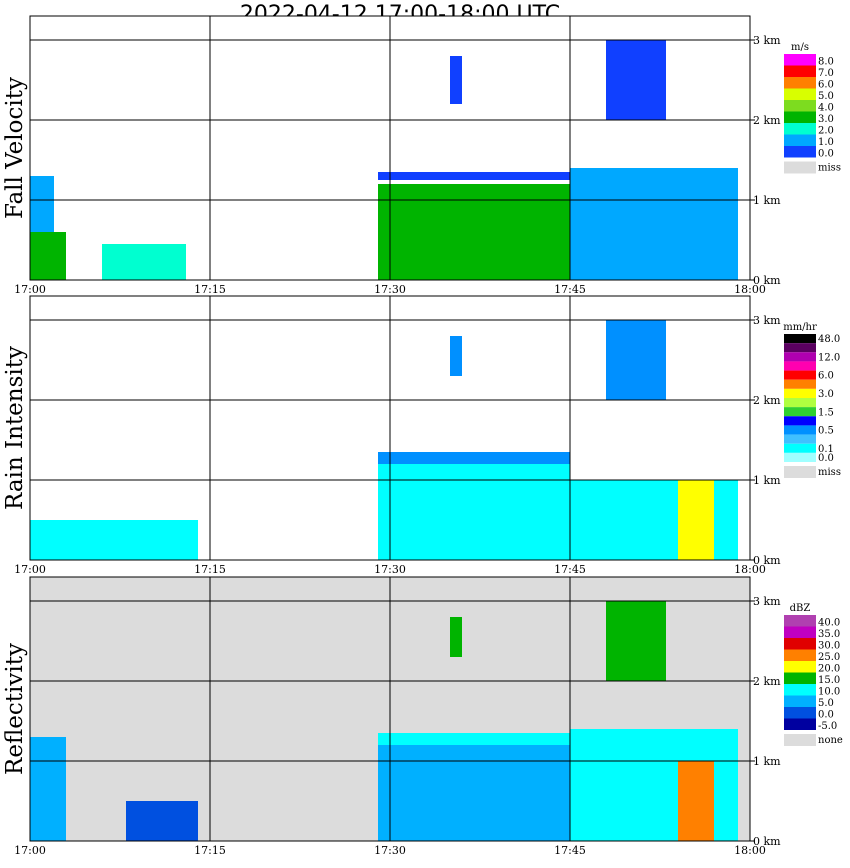 The width and height of the screenshot is (850, 868). I want to click on legend-label: 25.0, so click(829, 657).